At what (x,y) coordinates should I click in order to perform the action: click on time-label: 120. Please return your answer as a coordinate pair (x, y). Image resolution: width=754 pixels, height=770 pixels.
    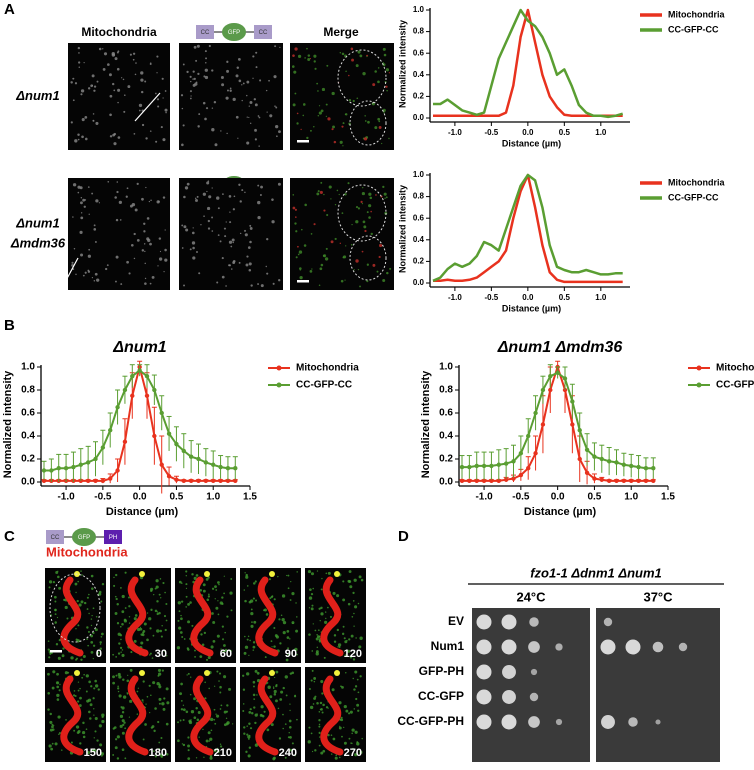
    Looking at the image, I should click on (353, 654).